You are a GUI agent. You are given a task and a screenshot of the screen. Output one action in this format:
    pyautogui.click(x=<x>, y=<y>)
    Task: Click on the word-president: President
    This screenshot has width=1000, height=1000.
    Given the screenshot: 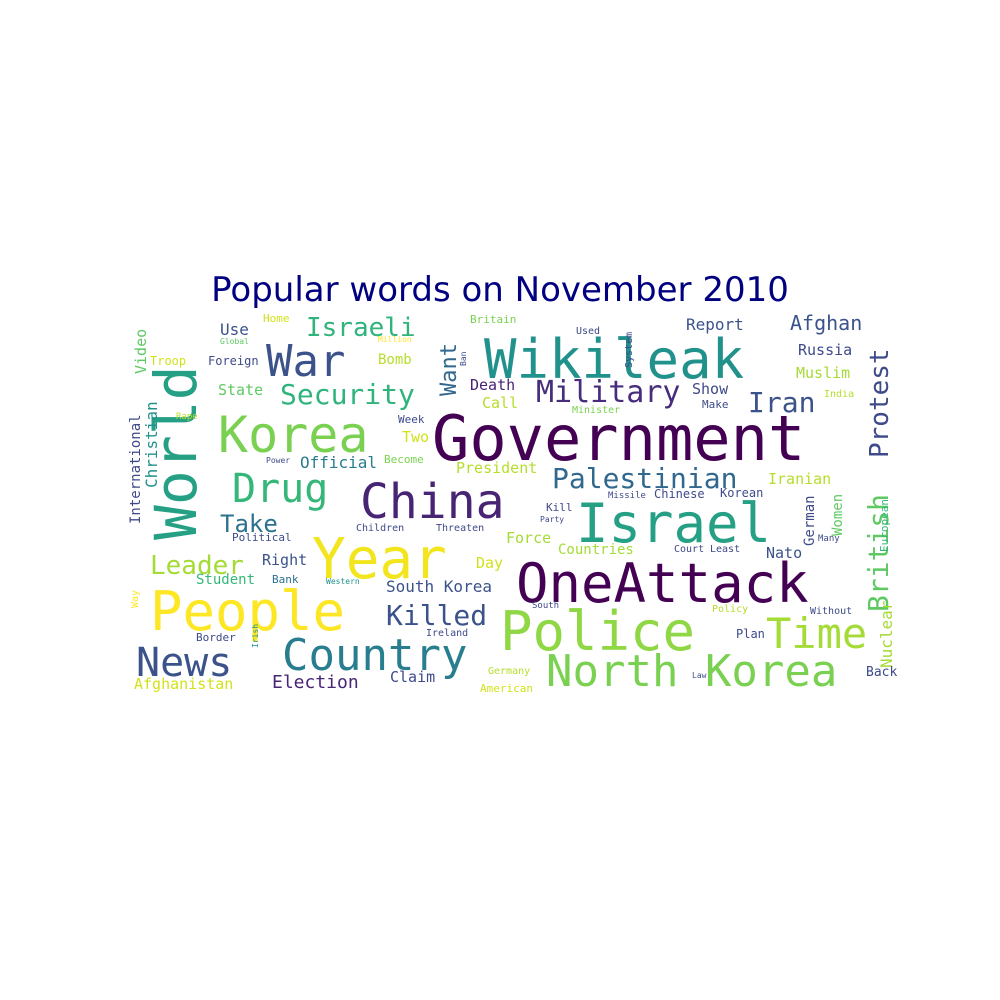 What is the action you would take?
    pyautogui.click(x=496, y=468)
    